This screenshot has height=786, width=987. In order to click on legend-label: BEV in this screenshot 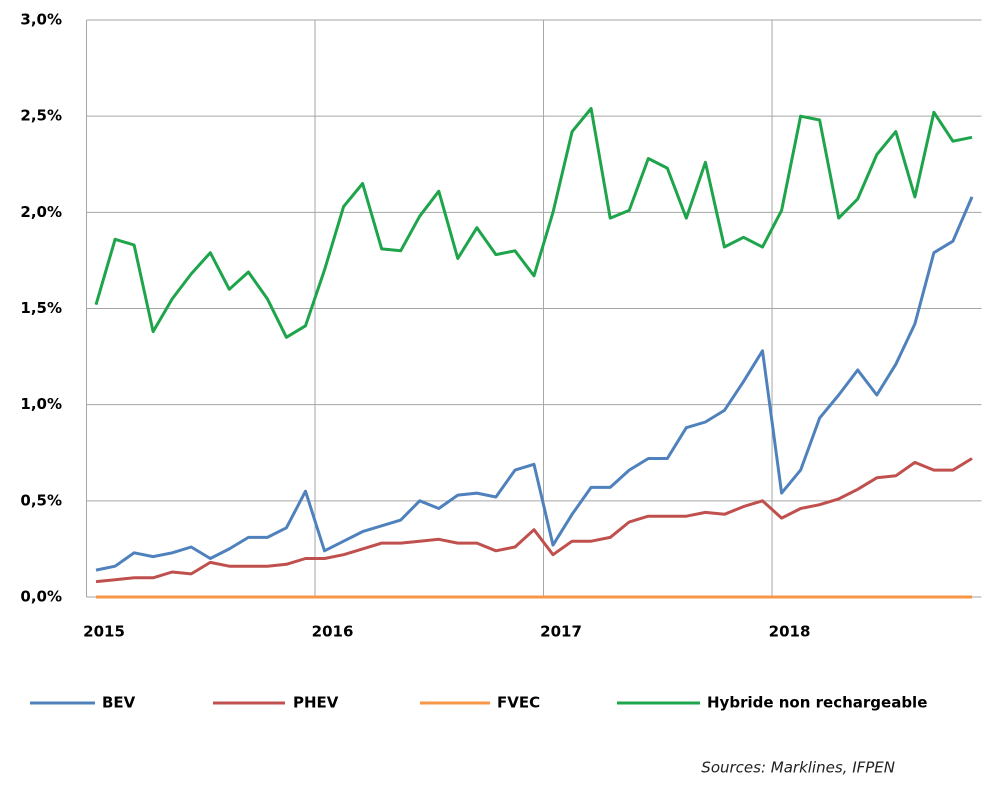, I will do `click(119, 703)`.